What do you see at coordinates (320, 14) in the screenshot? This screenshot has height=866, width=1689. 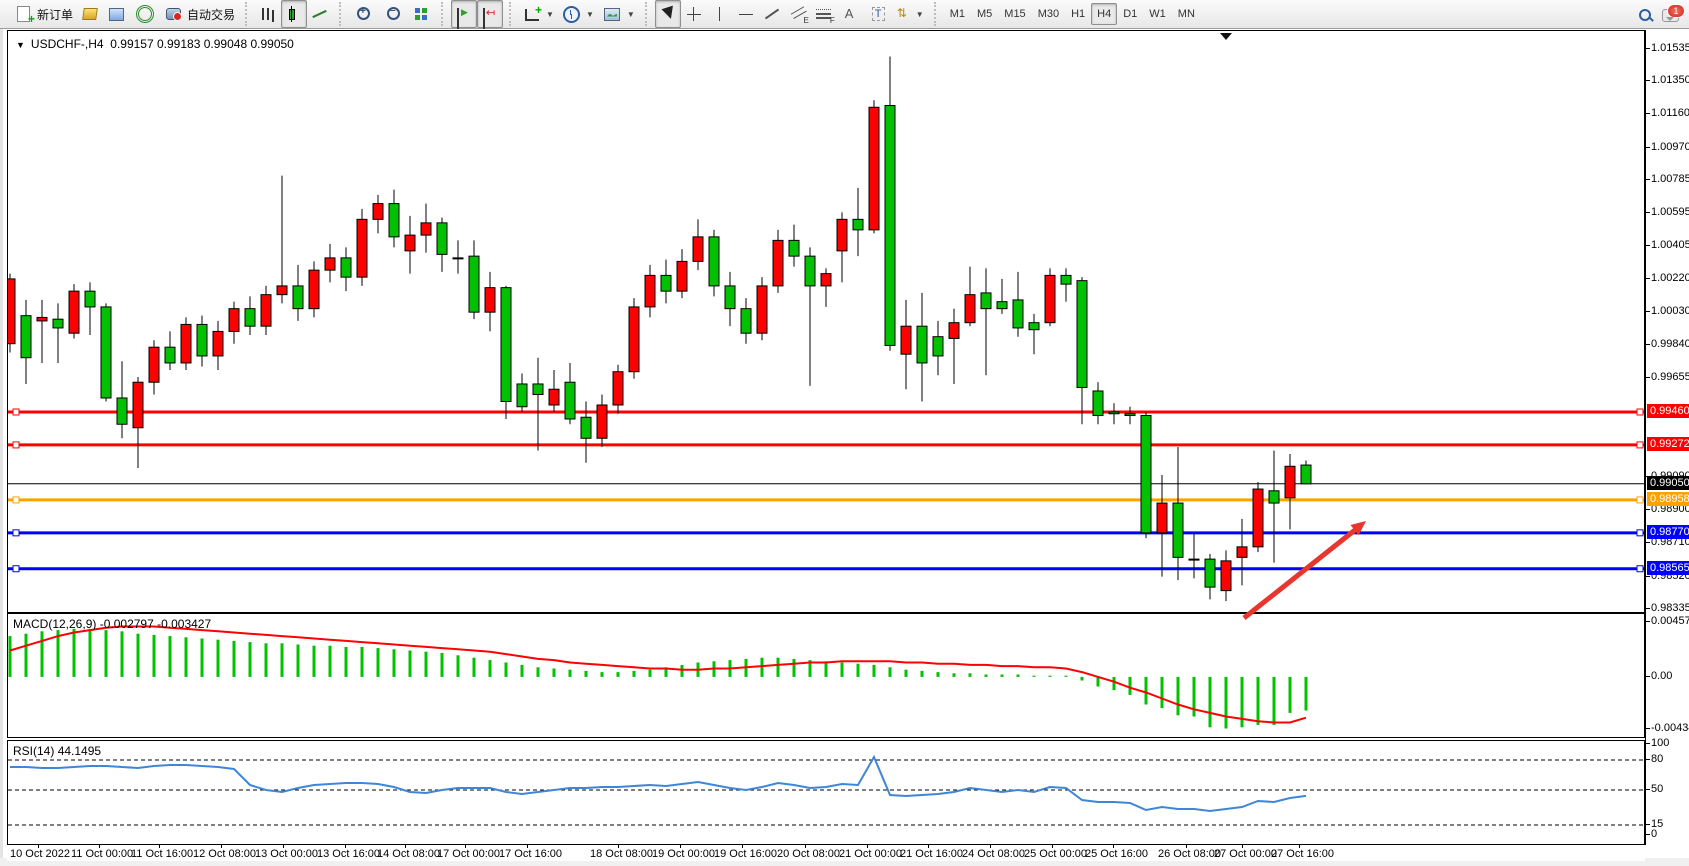 I see `line-chart-button` at bounding box center [320, 14].